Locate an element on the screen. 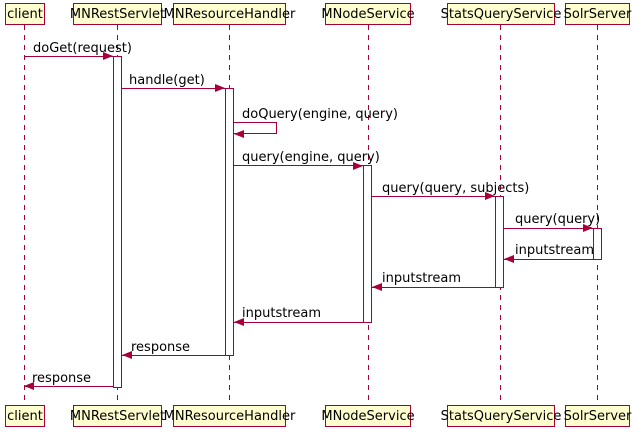 Image resolution: width=636 pixels, height=432 pixels. self-message-line-side is located at coordinates (276, 127).